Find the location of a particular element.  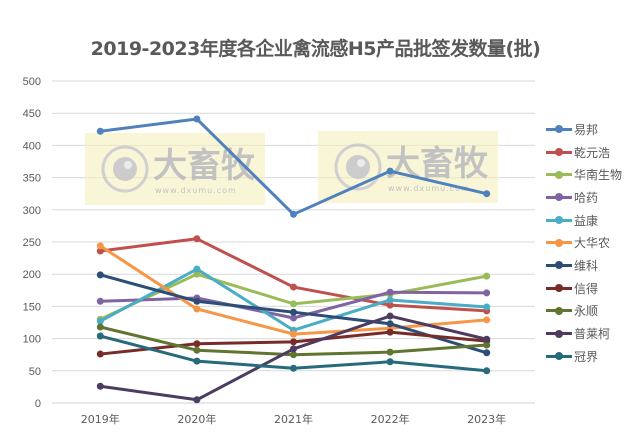

legend-label: 华南生物 is located at coordinates (598, 175).